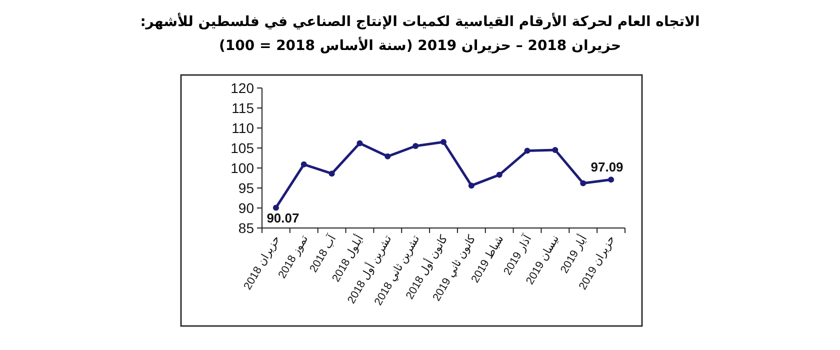 Image resolution: width=840 pixels, height=350 pixels. What do you see at coordinates (420, 22) in the screenshot?
I see `title: الاتجاه العام لحركة الأرقام القياسية لكميات الإنتاج الصناعي في فلسطين للأشهر:` at bounding box center [420, 22].